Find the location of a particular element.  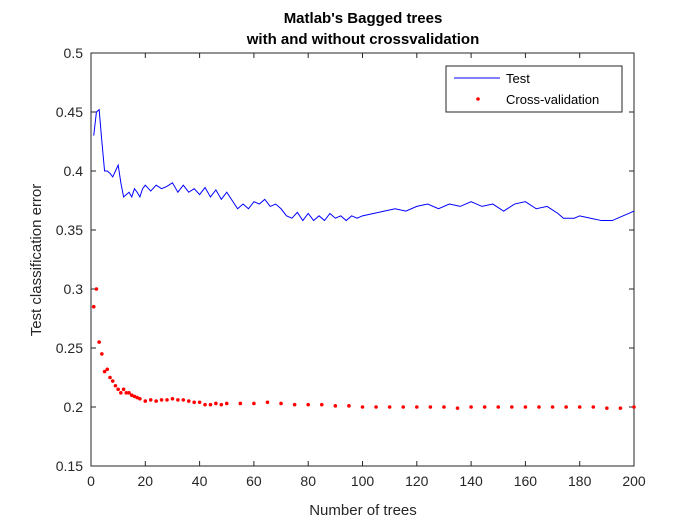

x-tick-label: 20 is located at coordinates (146, 481).